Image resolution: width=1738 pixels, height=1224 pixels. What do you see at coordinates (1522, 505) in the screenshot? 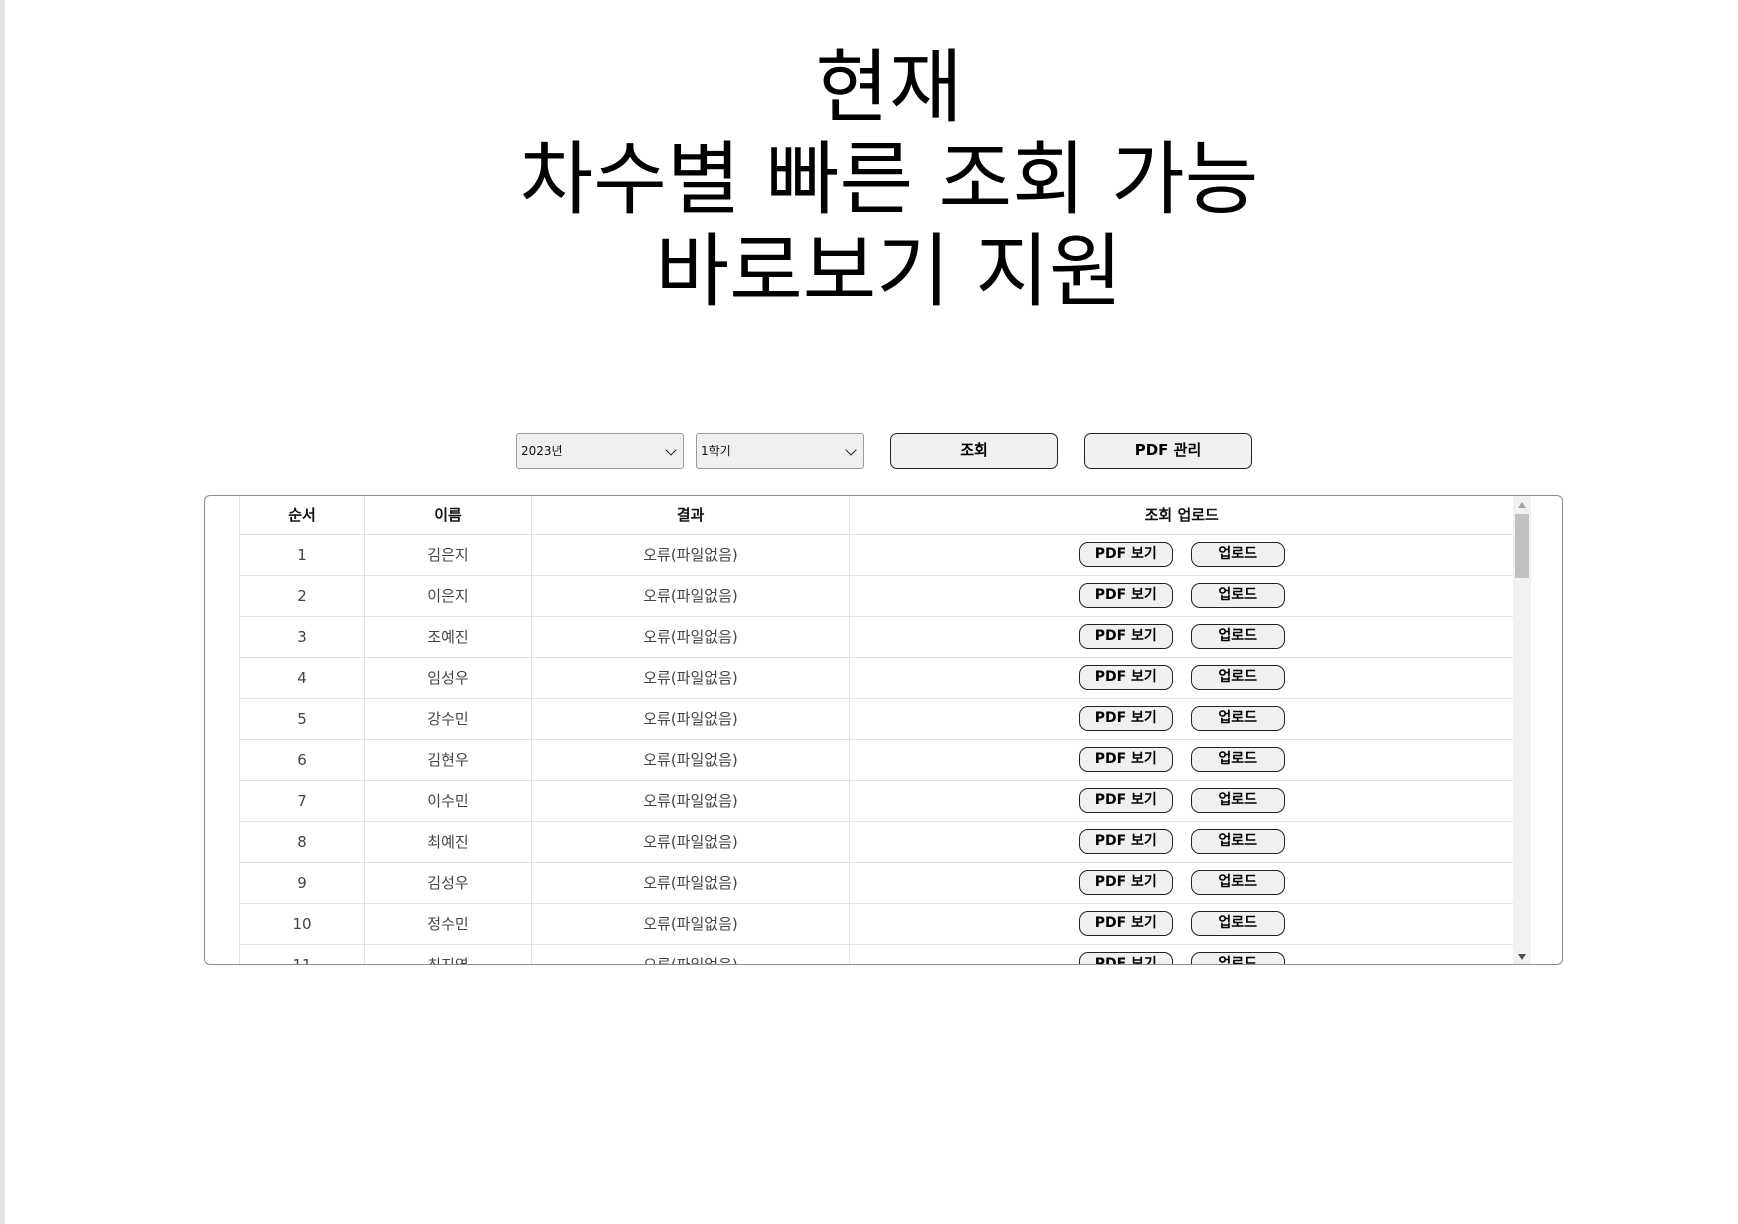
I see `scroll-up-arrow-icon` at bounding box center [1522, 505].